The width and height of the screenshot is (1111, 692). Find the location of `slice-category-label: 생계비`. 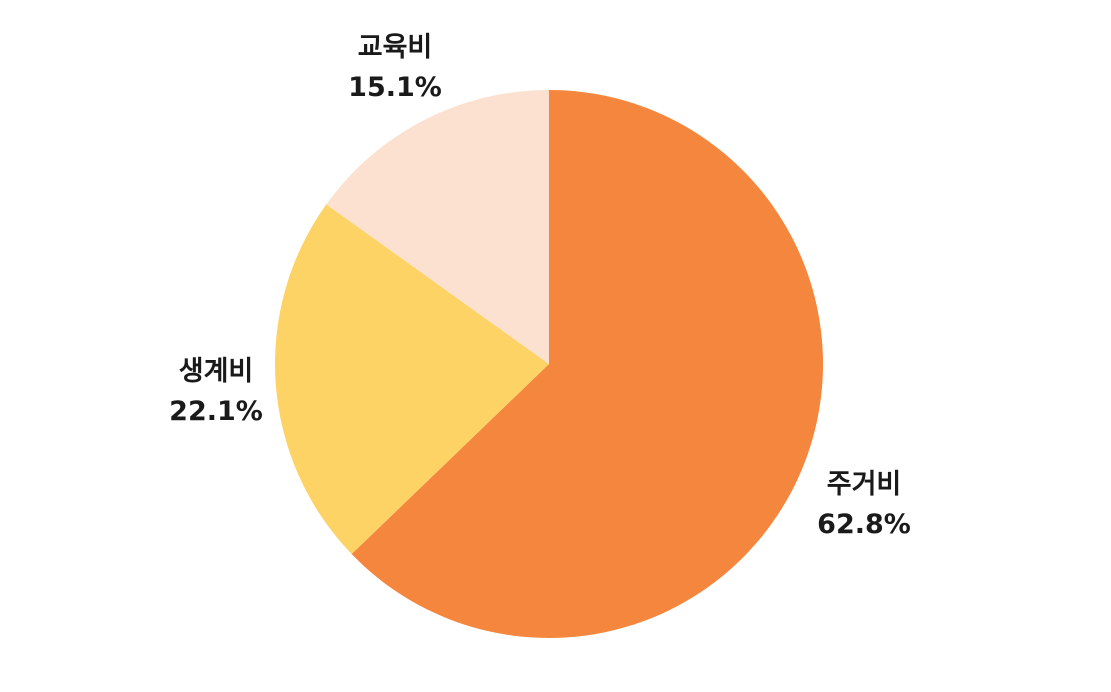

slice-category-label: 생계비 is located at coordinates (216, 371).